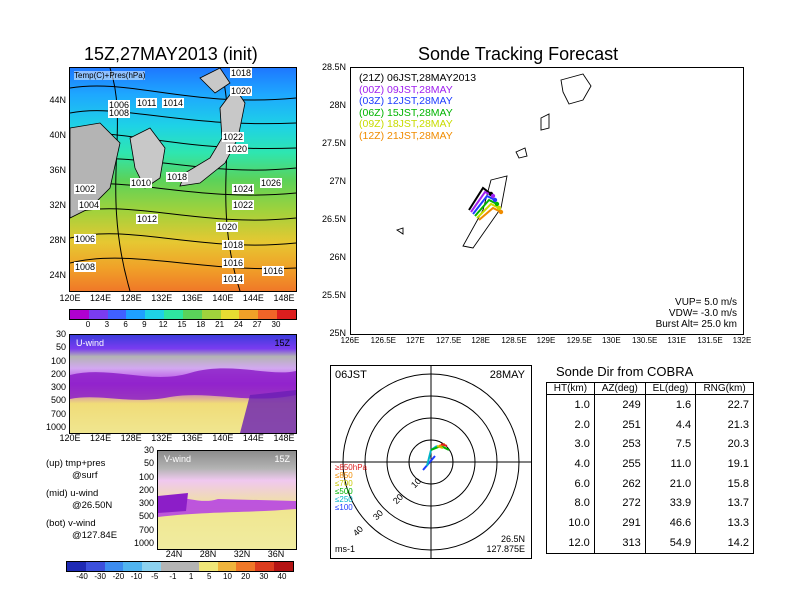 Image resolution: width=792 pixels, height=612 pixels. Describe the element at coordinates (333, 143) in the screenshot. I see `y-tick-label: 27.5N` at that location.